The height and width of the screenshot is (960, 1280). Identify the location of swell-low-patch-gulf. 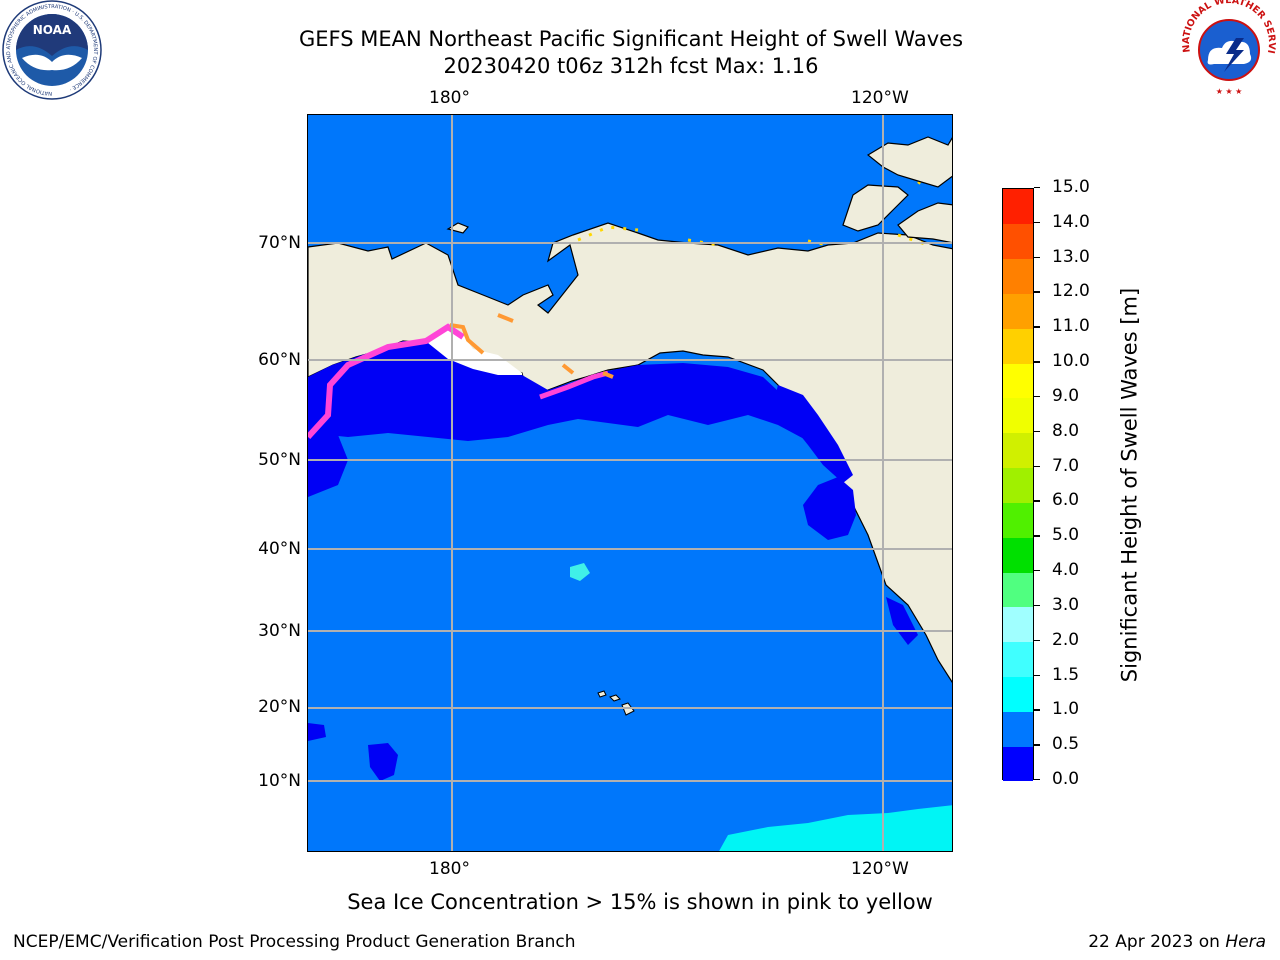
(813, 434).